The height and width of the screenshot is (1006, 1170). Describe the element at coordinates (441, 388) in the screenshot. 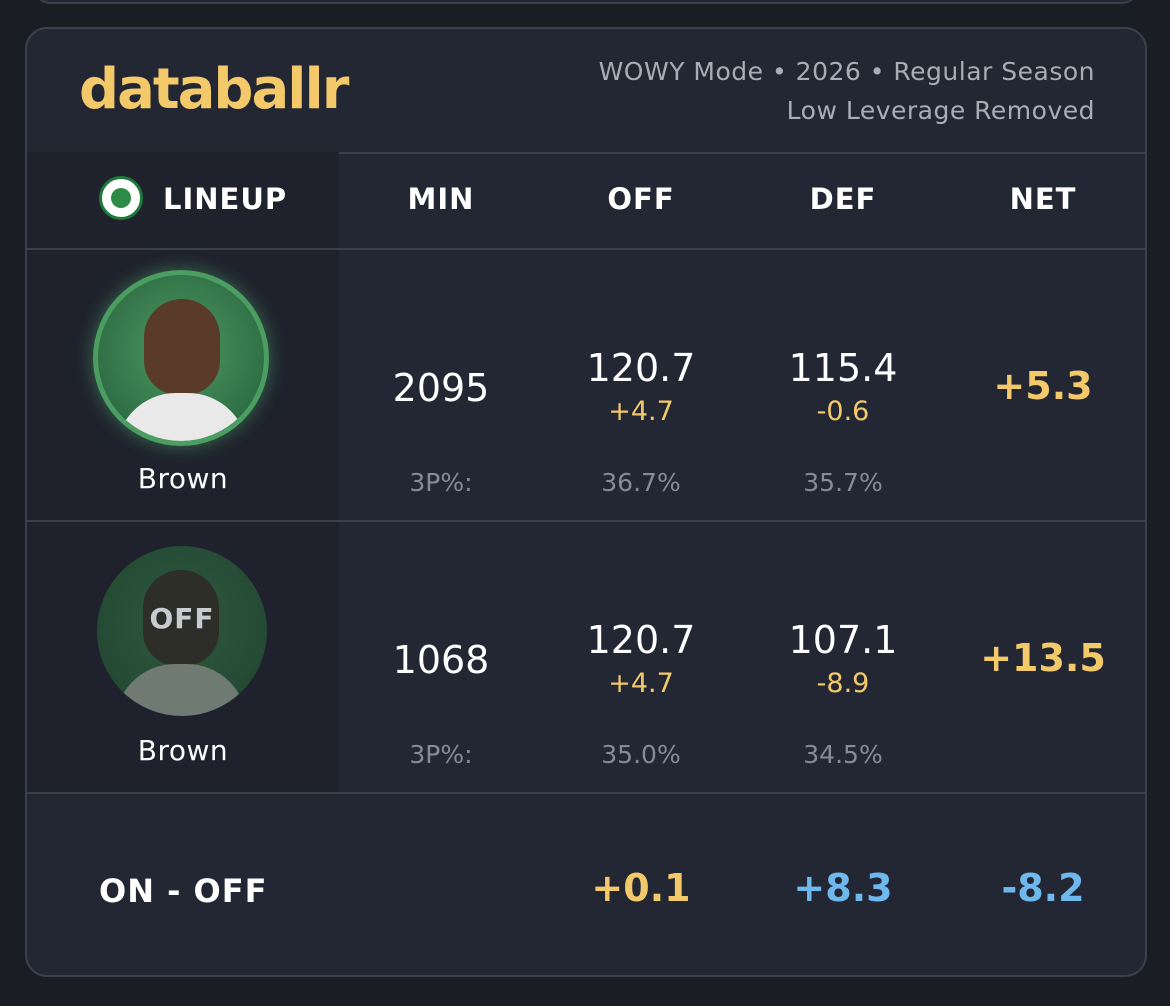

I see `minutes-value: 2095` at that location.